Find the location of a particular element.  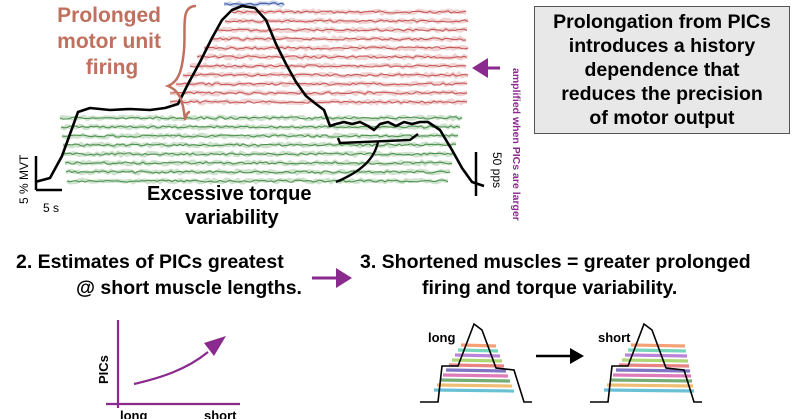

mini-trace-short is located at coordinates (646, 362).